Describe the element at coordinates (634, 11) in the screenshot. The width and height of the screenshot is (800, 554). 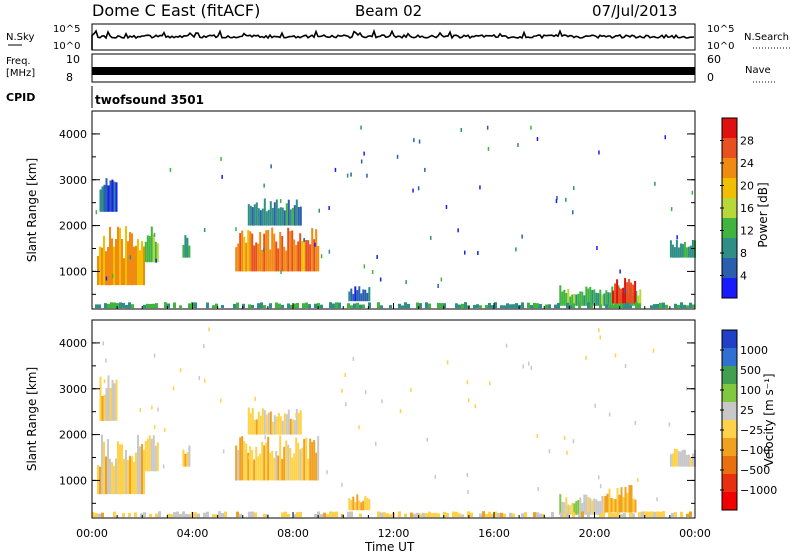
I see `date-title: 07/Jul/2013` at that location.